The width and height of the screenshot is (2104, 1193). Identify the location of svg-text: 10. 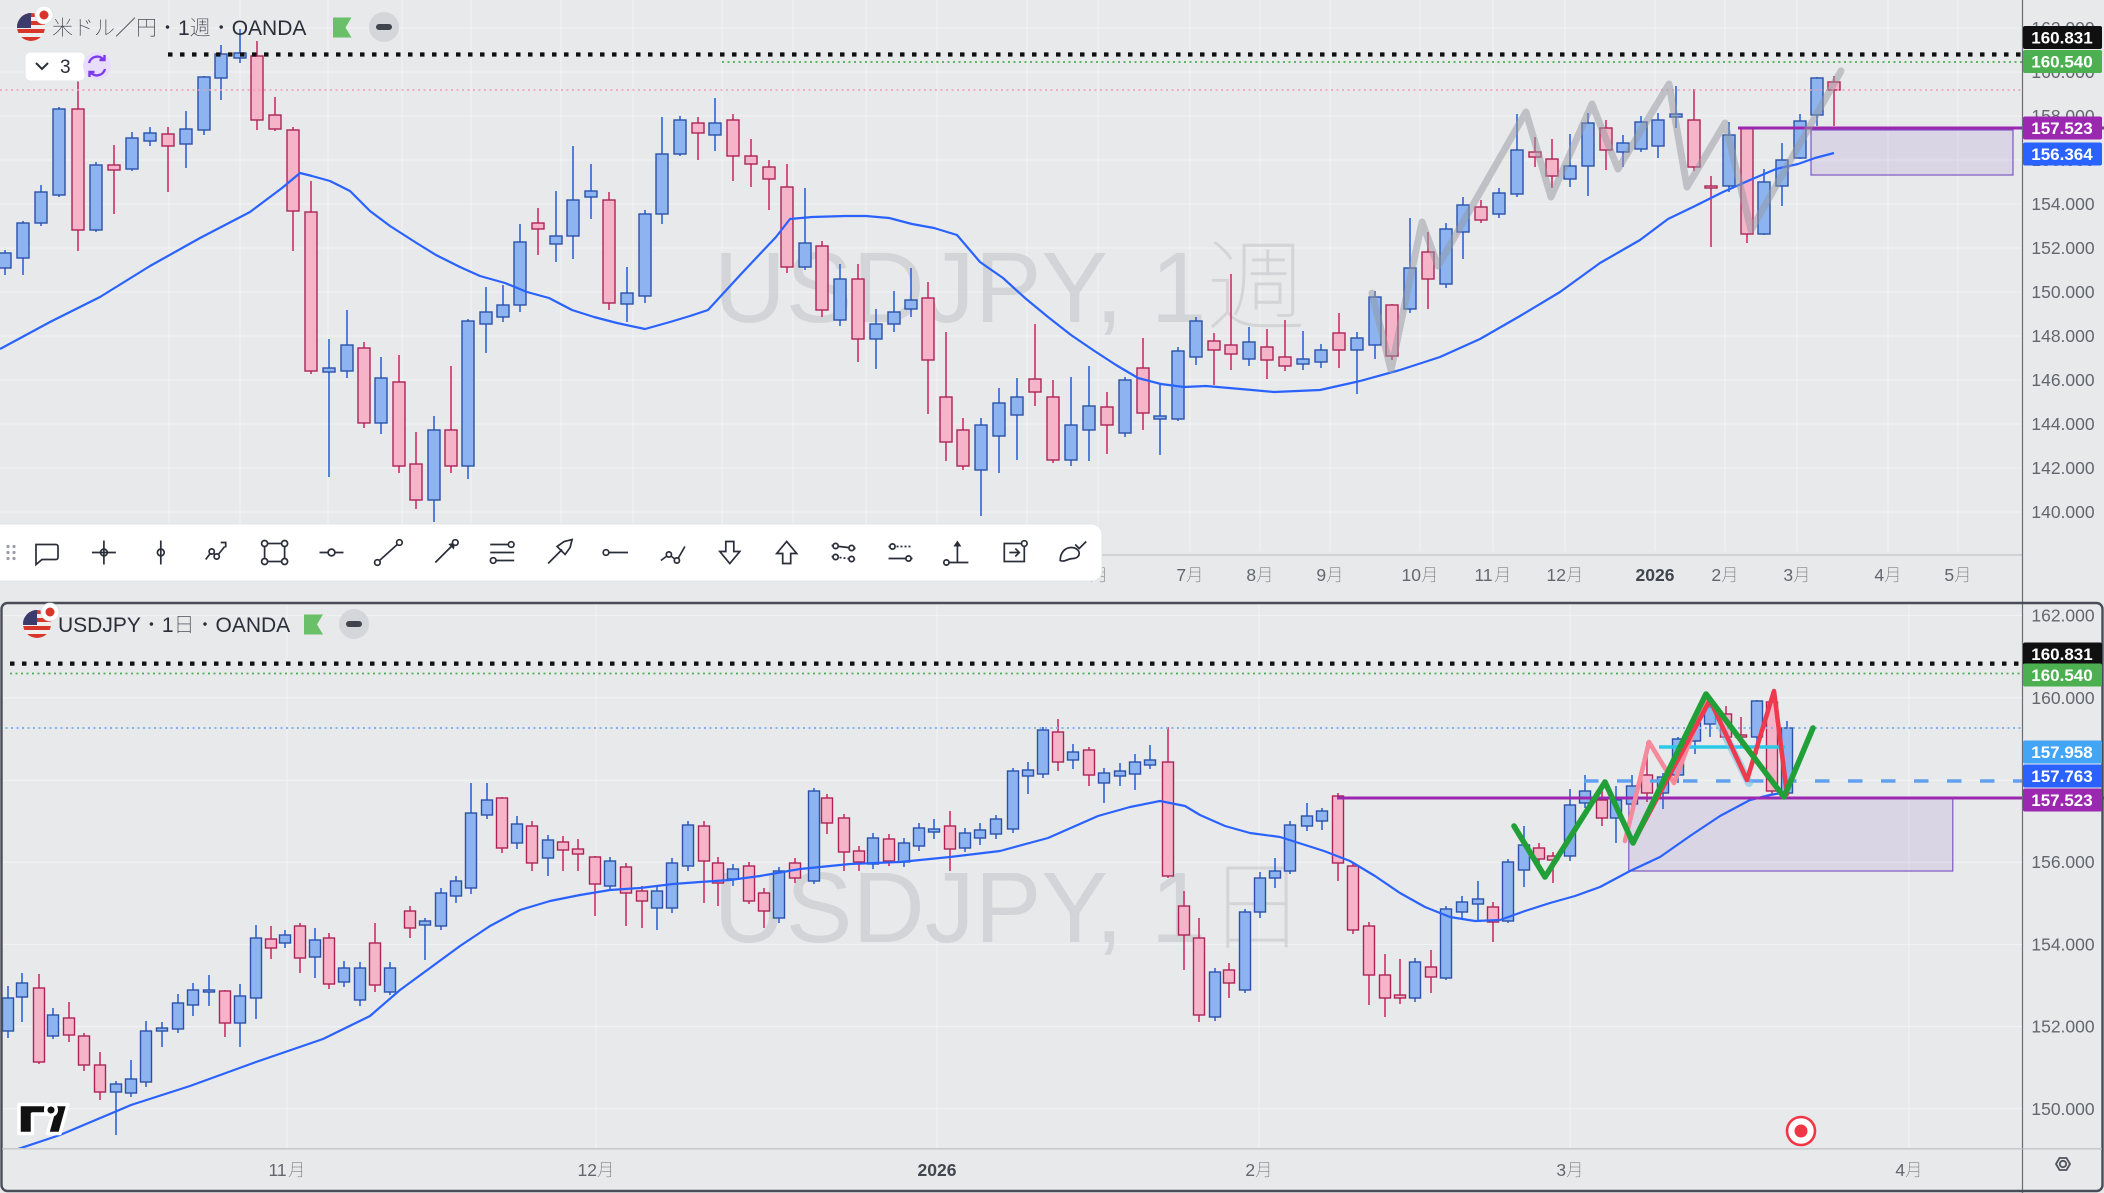
(1412, 575).